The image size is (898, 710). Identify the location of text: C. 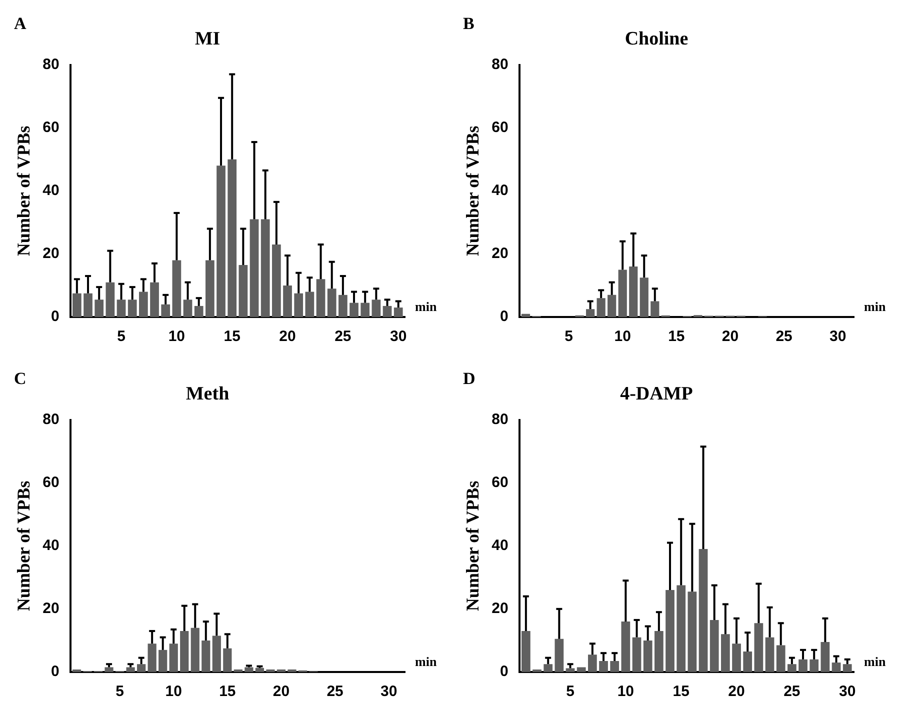
(20, 378).